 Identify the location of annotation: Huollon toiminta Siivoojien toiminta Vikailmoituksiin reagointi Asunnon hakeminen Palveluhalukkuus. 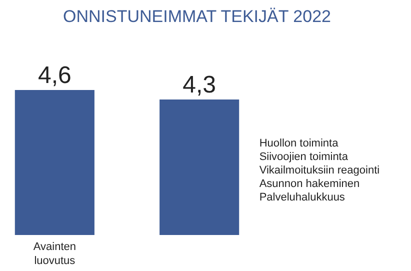
(319, 170).